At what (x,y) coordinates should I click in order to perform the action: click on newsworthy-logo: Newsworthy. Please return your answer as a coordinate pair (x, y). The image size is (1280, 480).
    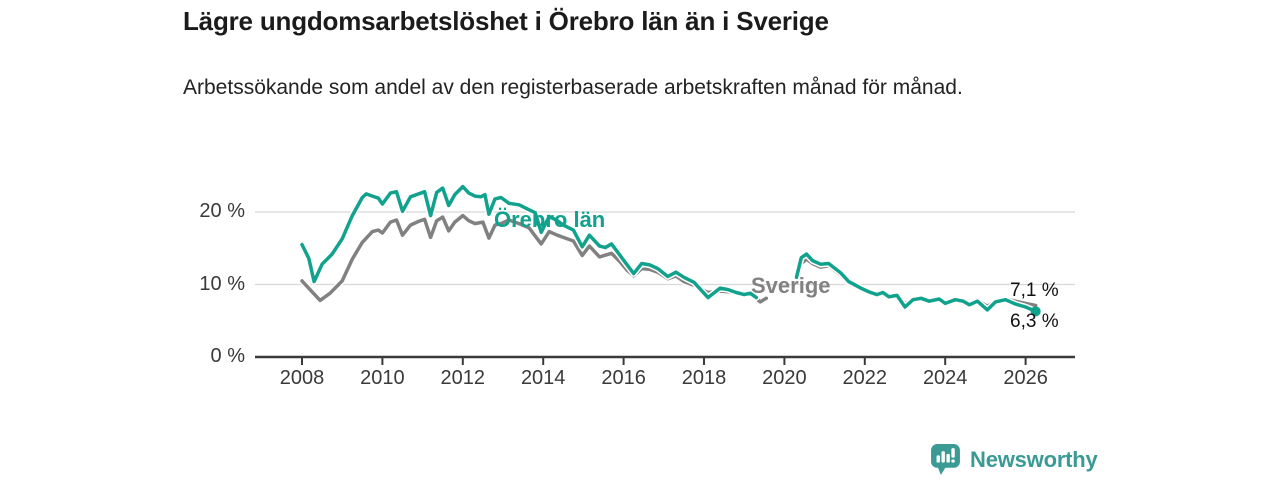
    Looking at the image, I should click on (1014, 459).